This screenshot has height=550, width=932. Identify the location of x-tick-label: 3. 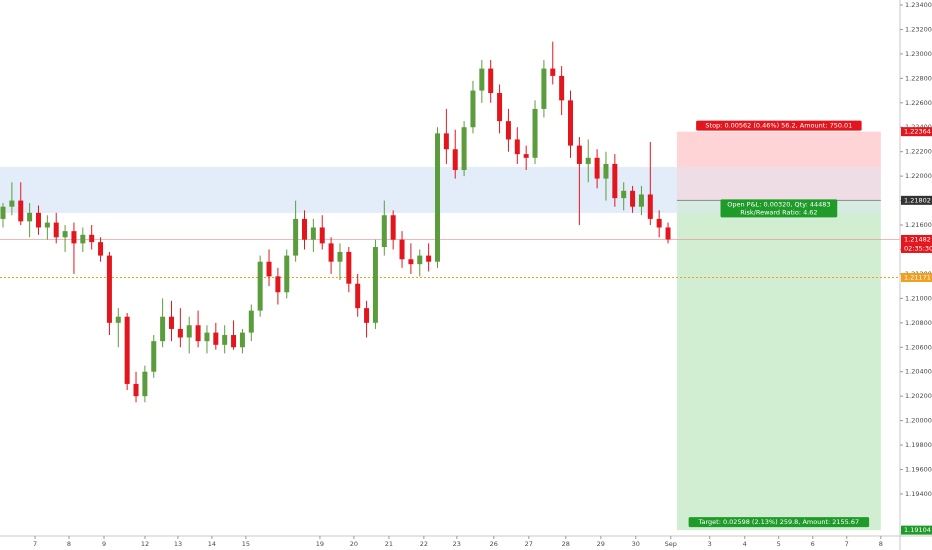
(710, 544).